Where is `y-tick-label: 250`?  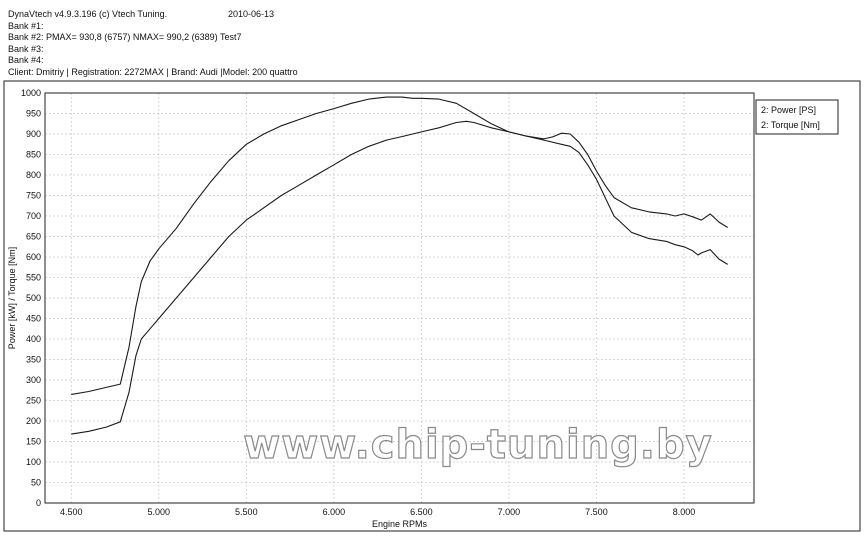
y-tick-label: 250 is located at coordinates (33, 401).